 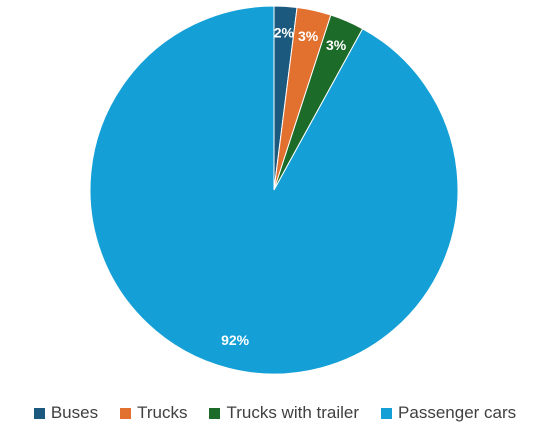 I want to click on legend-item: Buses, so click(x=66, y=413).